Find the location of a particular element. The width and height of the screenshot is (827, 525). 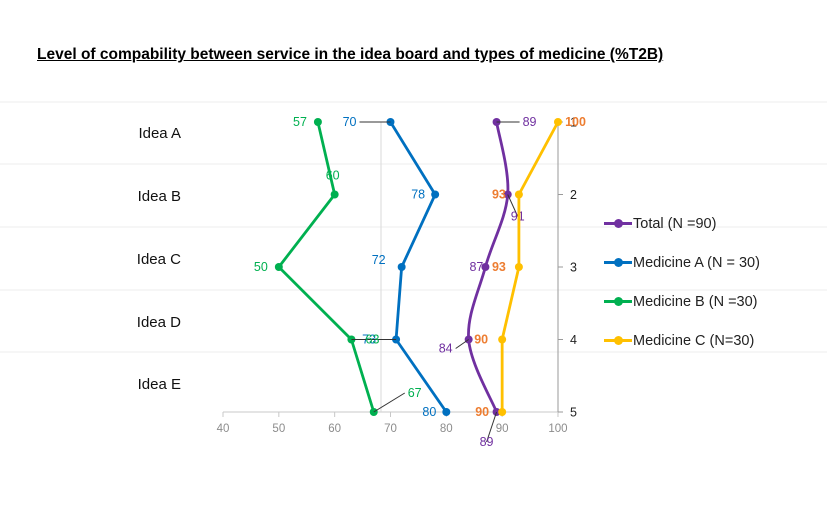

data-label-medicine-b-2: 60 is located at coordinates (333, 176).